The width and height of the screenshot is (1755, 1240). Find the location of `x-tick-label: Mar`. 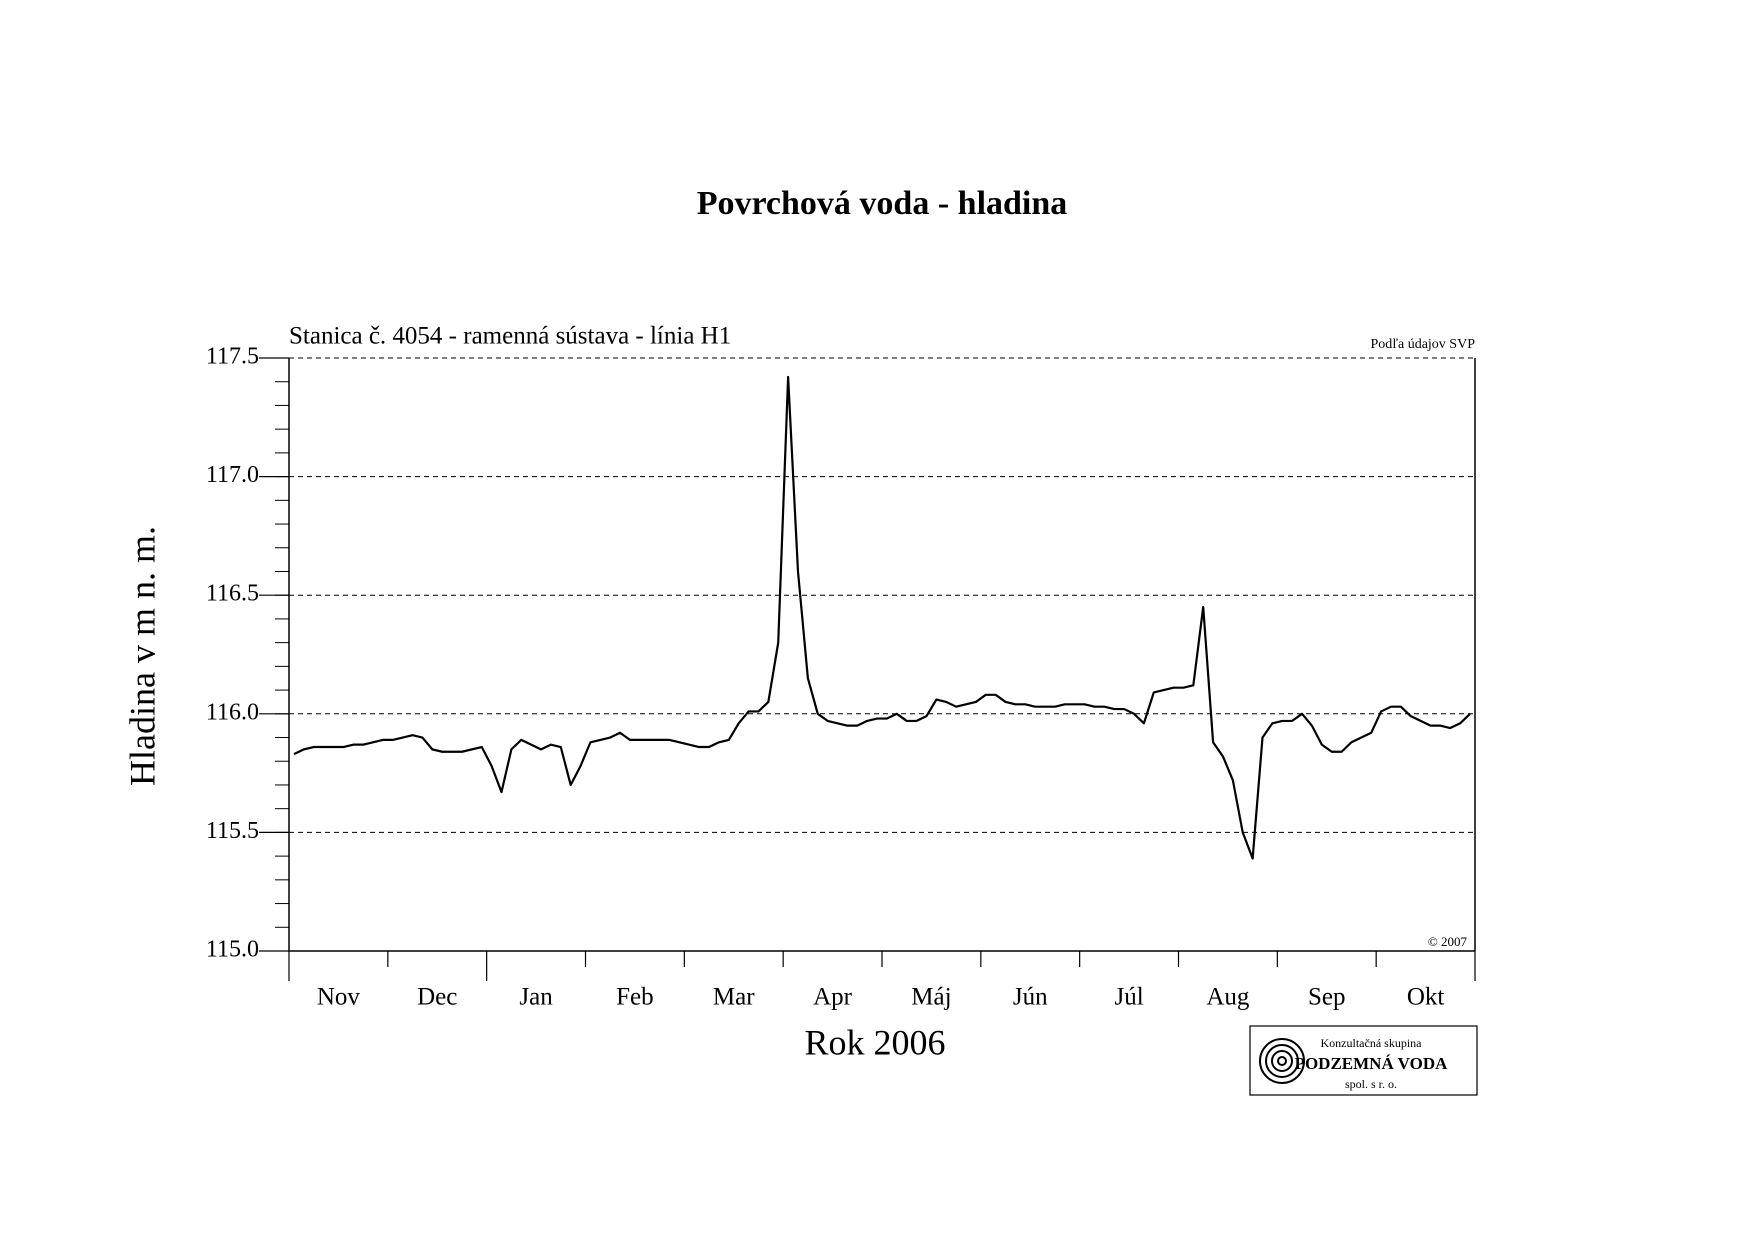

x-tick-label: Mar is located at coordinates (734, 997).